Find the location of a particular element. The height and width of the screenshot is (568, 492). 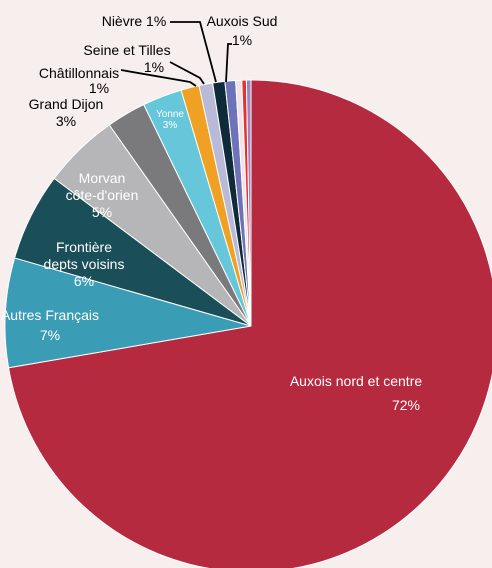

slice-label: Nièvre 1% is located at coordinates (134, 21).